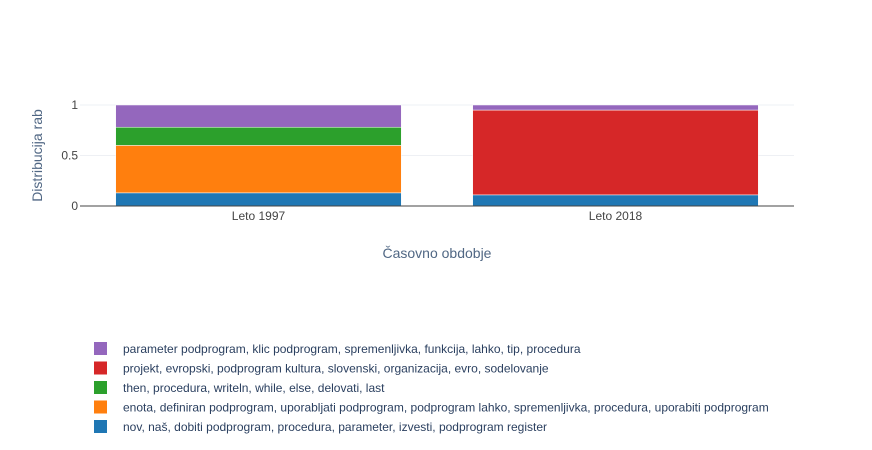 This screenshot has height=450, width=872. I want to click on y-tick-label: 0, so click(74, 206).